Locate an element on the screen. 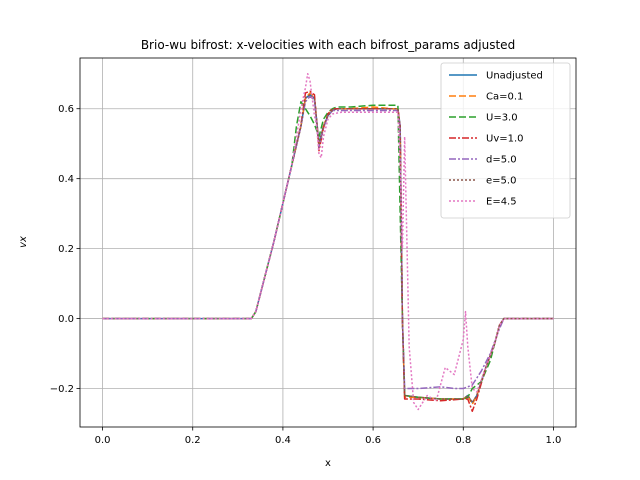  y-tick-label: 0.4 is located at coordinates (66, 179).